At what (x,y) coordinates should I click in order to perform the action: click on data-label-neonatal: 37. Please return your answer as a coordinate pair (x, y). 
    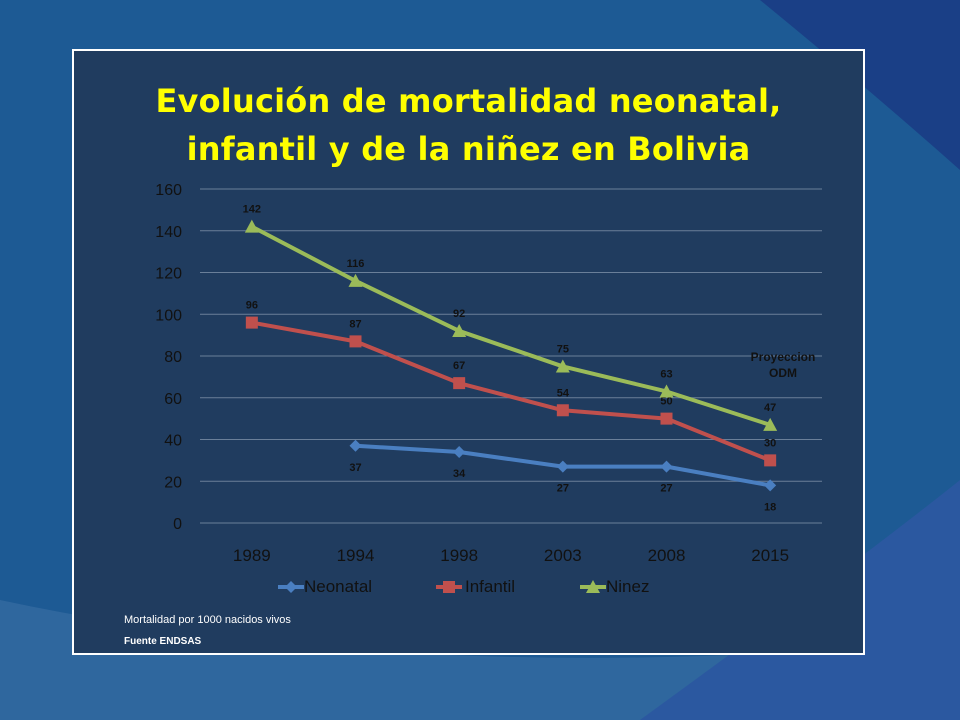
    Looking at the image, I should click on (355, 468).